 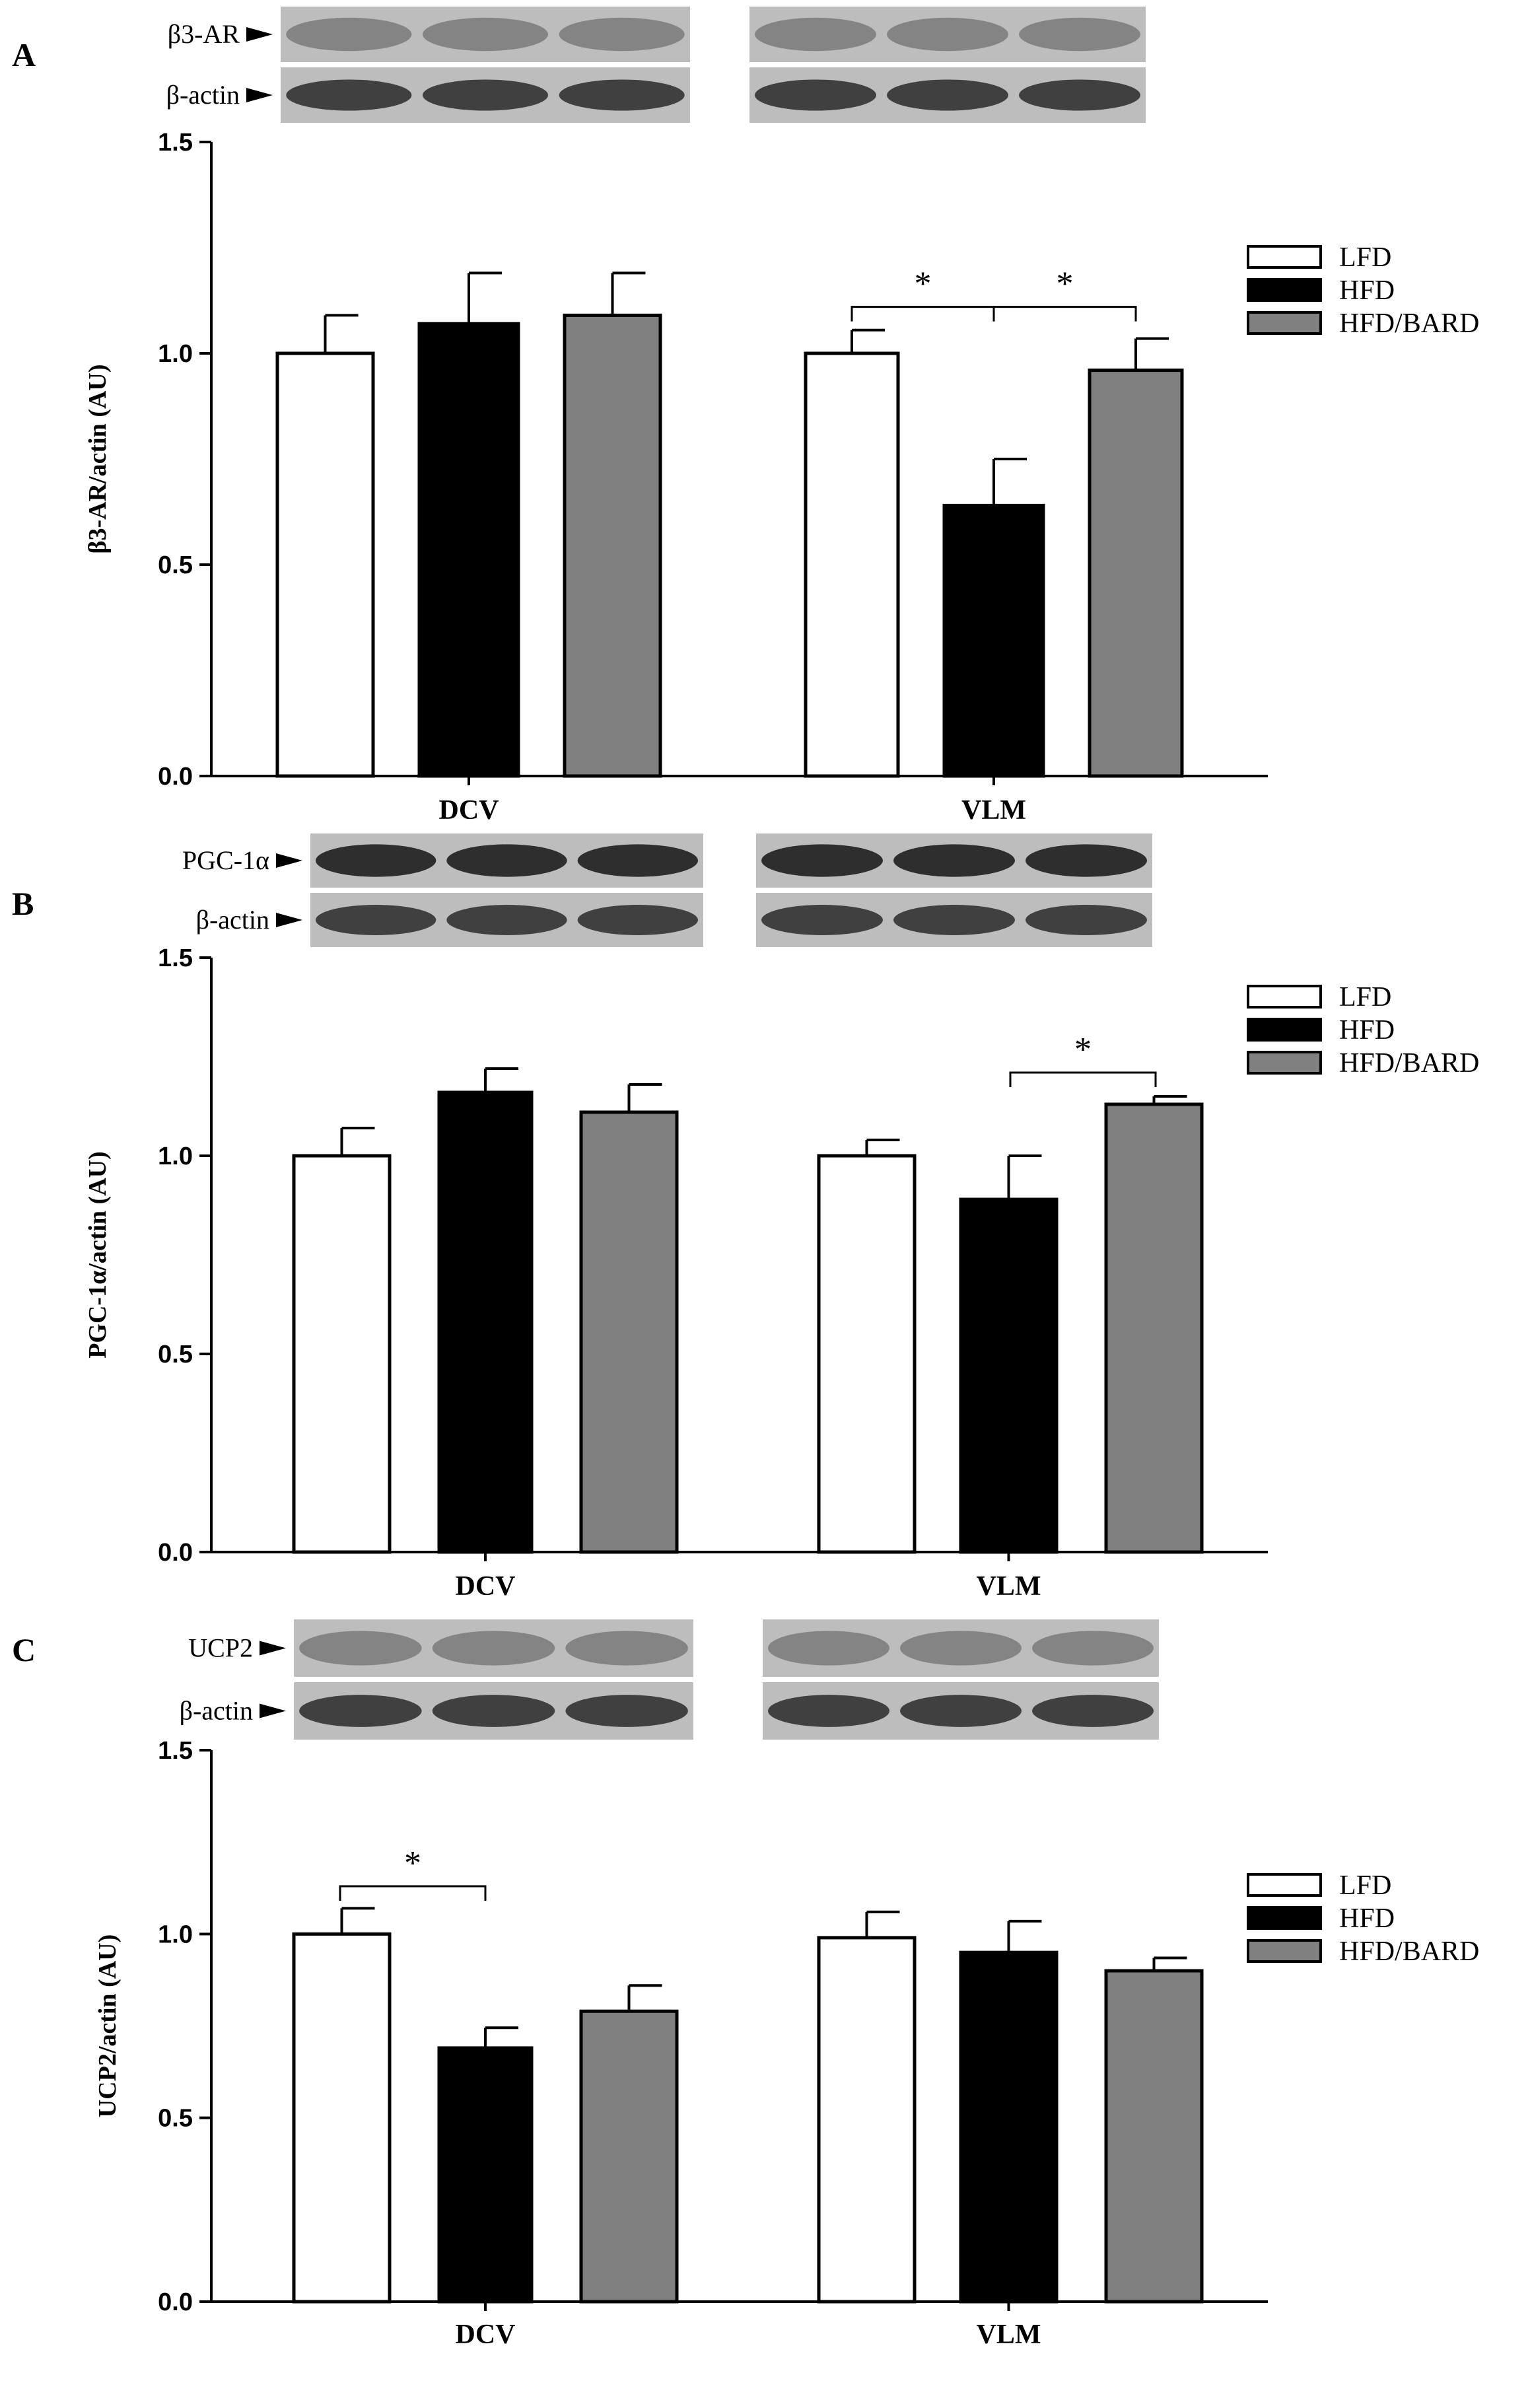 I want to click on blot-label: PGC-1α, so click(x=225, y=860).